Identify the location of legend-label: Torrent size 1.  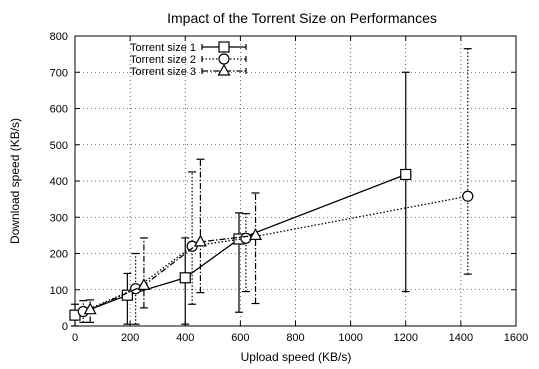
(163, 48).